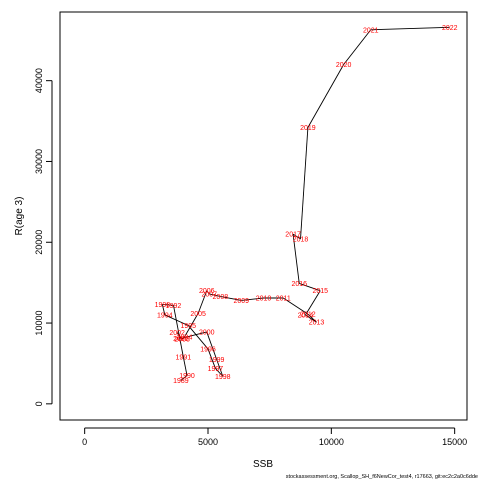 The image size is (480, 480). I want to click on year-label: 2001, so click(181, 339).